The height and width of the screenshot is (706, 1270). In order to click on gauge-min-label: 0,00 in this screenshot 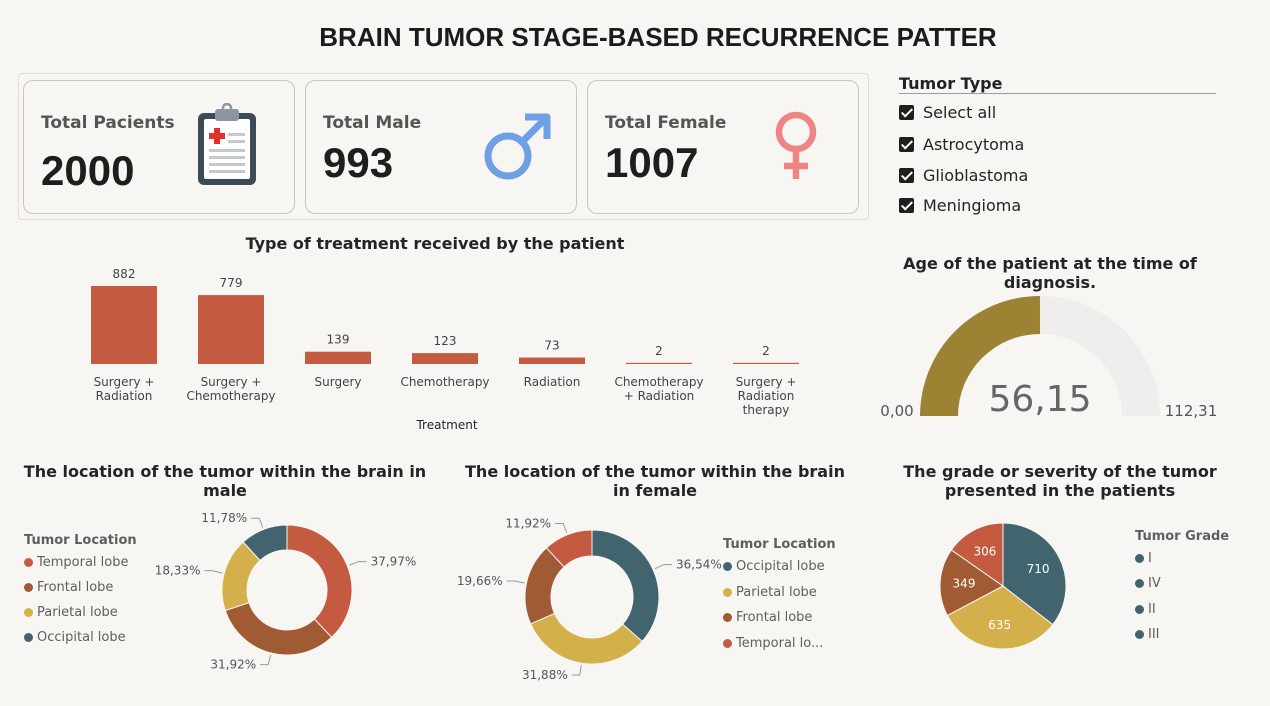, I will do `click(896, 411)`.